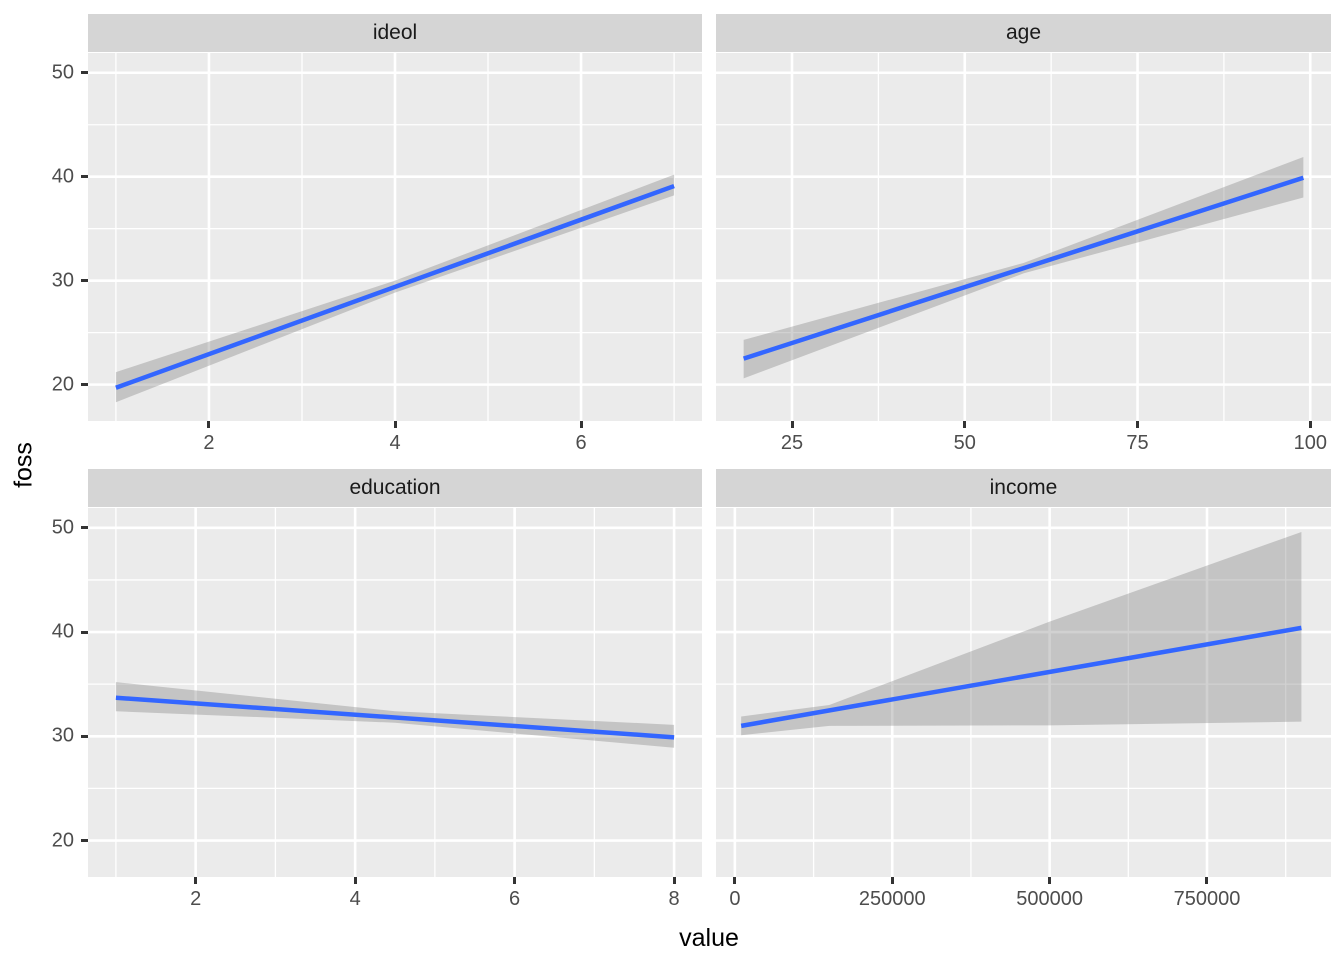 This screenshot has height=960, width=1344. I want to click on x-axis-tick-label: 8, so click(674, 899).